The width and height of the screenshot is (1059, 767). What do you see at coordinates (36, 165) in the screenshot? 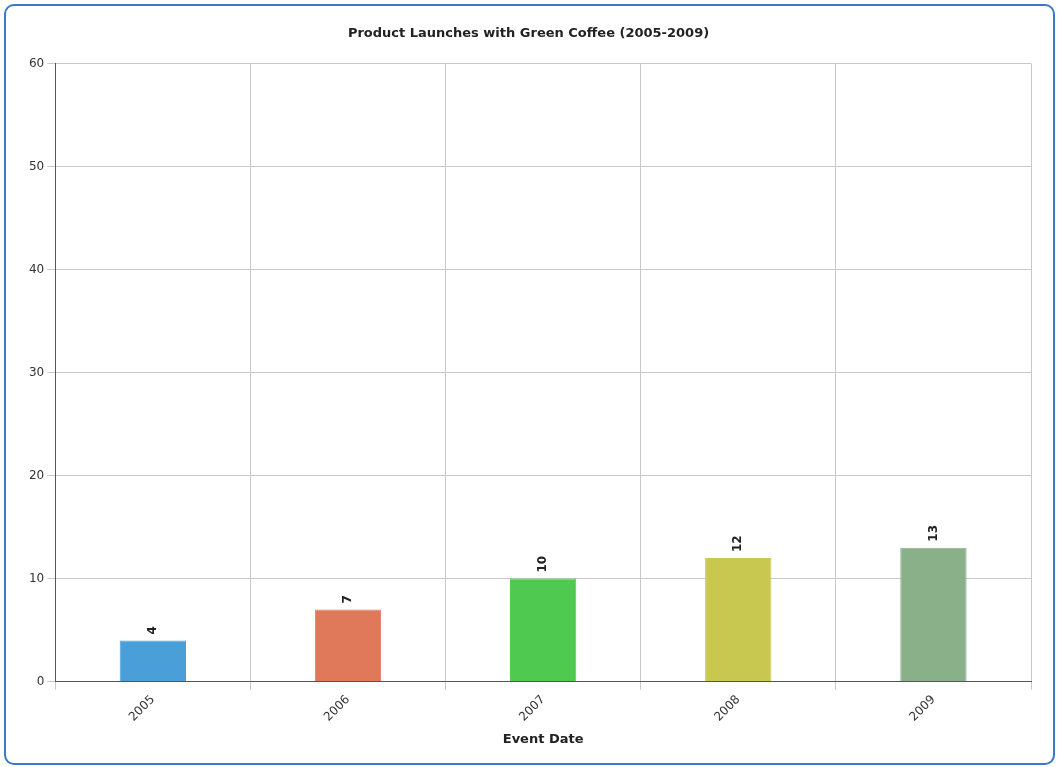
I see `y-tick-label: 50` at bounding box center [36, 165].